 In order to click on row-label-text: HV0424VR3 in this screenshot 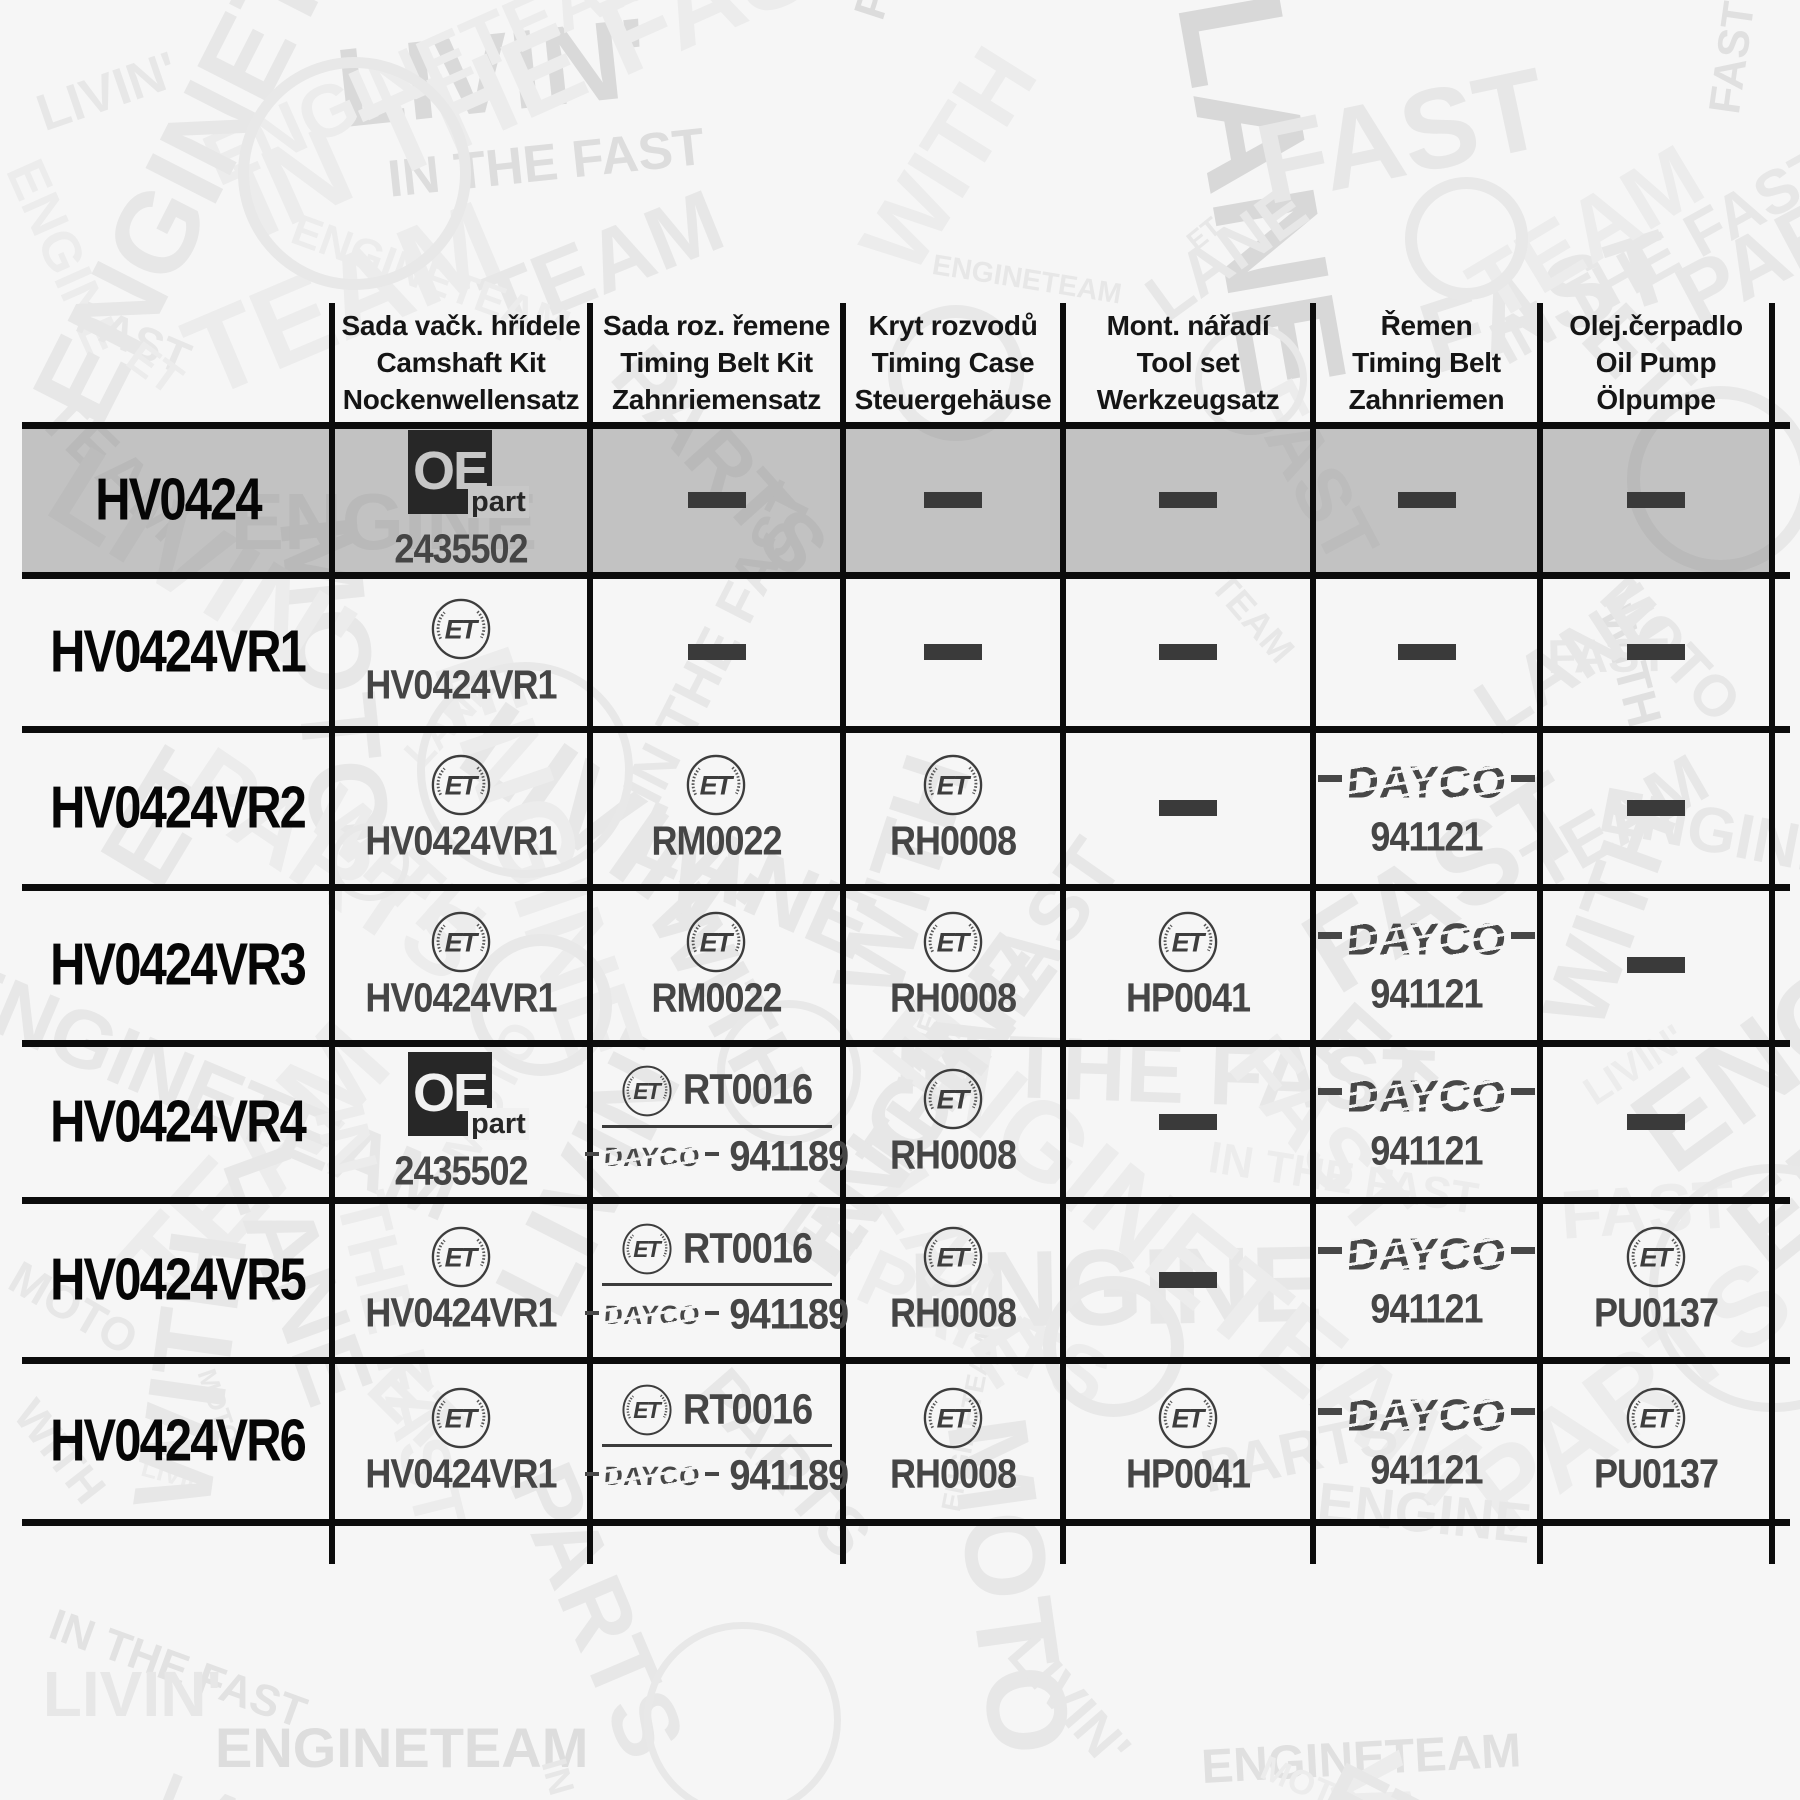, I will do `click(179, 965)`.